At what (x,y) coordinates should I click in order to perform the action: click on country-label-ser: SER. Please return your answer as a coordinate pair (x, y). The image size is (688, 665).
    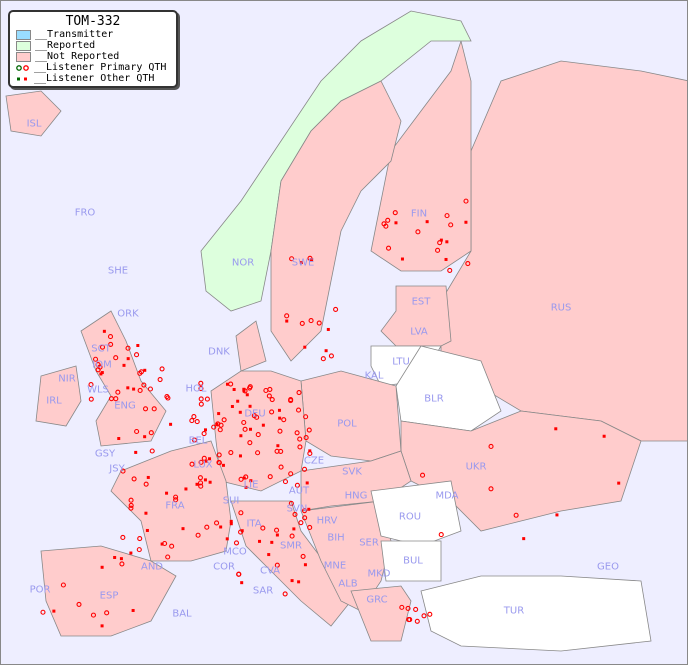
    Looking at the image, I should click on (369, 543).